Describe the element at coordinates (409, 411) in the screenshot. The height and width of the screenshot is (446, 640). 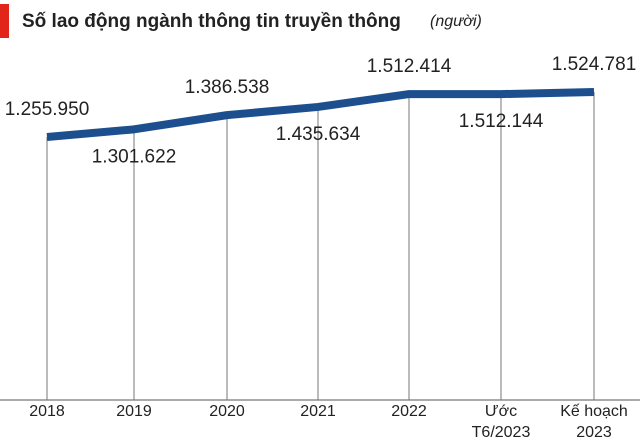
I see `x-tick-label: 2022` at that location.